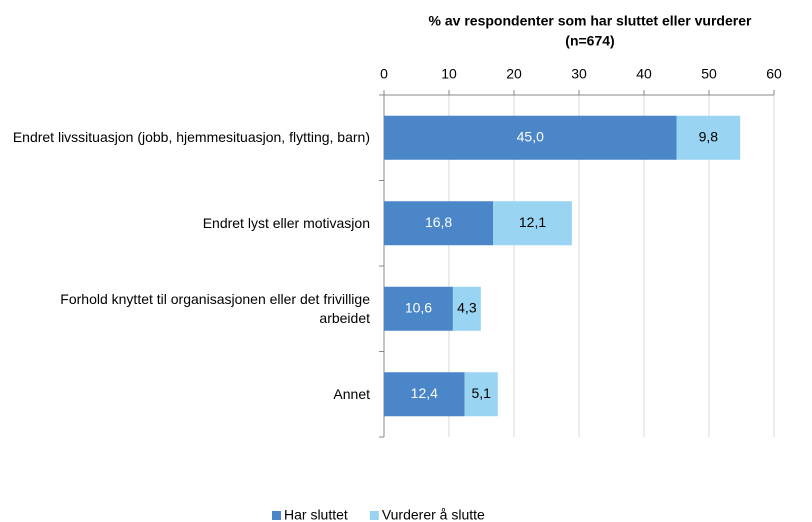 Image resolution: width=812 pixels, height=522 pixels. I want to click on value-label: 16,8, so click(438, 222).